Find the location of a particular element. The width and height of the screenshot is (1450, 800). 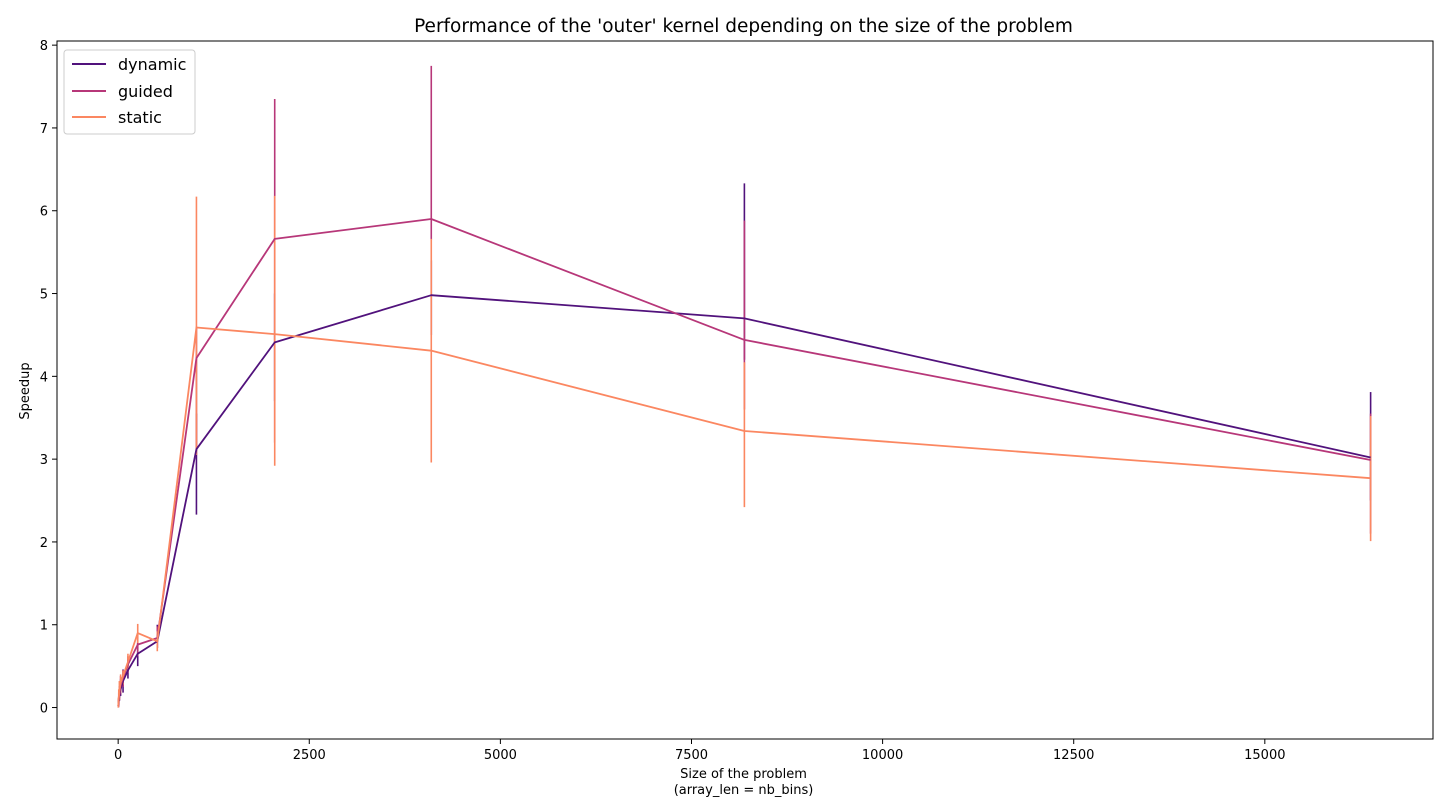

y-tick-label: 1 is located at coordinates (44, 626).